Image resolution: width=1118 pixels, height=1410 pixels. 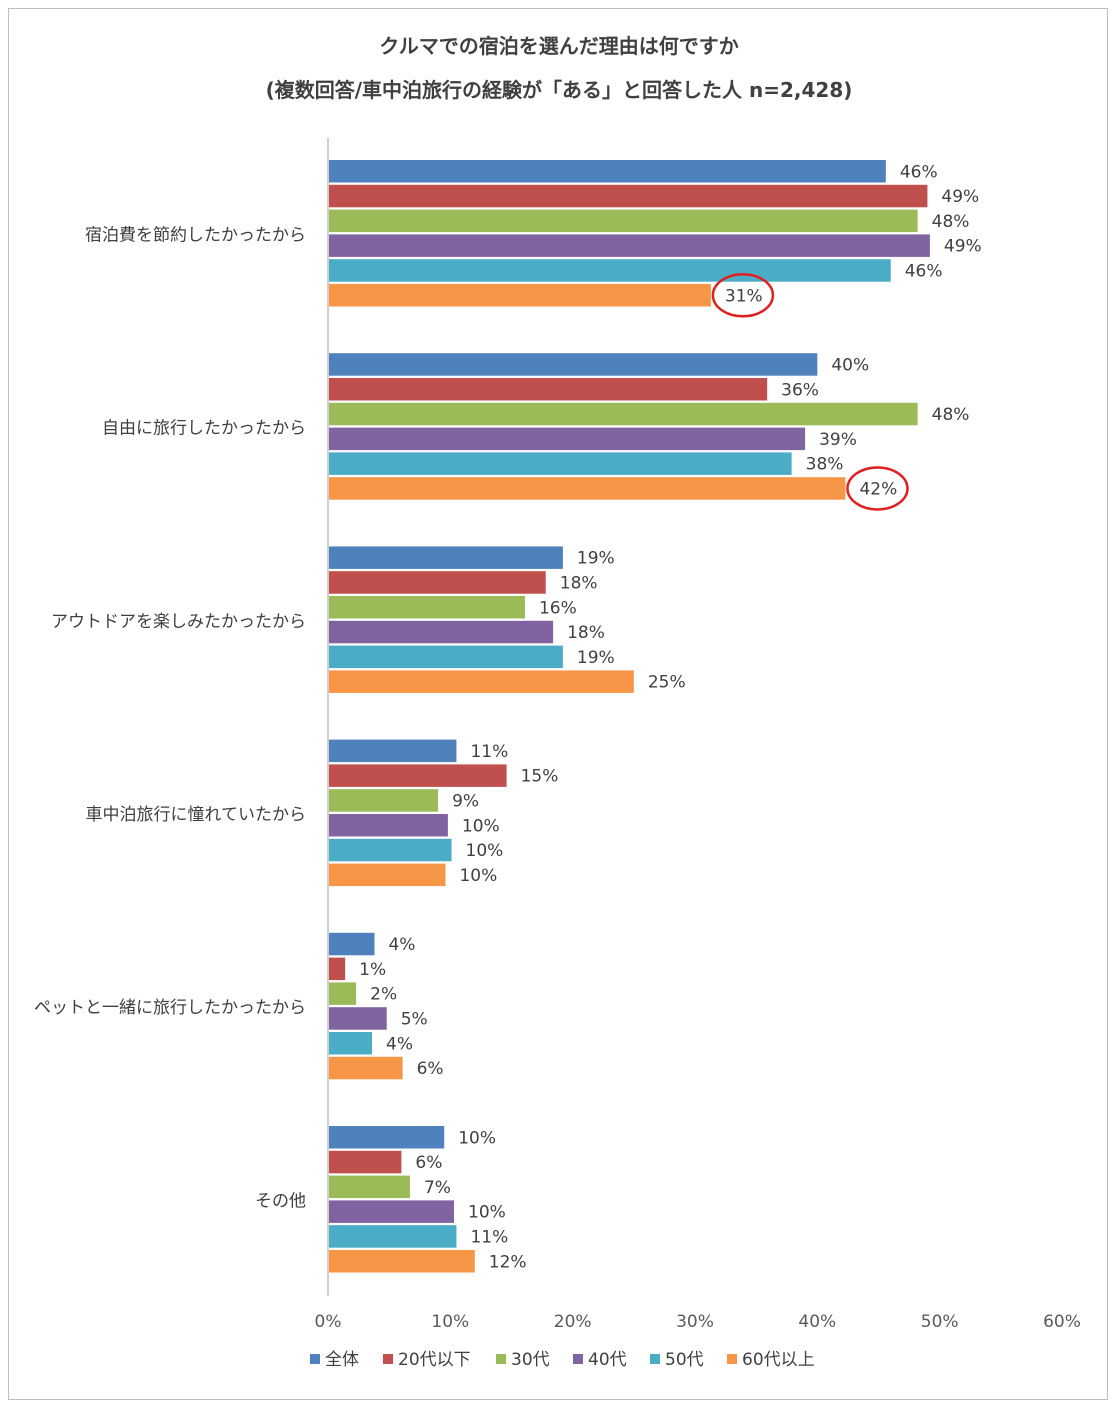 What do you see at coordinates (508, 1262) in the screenshot?
I see `data-label: 12%` at bounding box center [508, 1262].